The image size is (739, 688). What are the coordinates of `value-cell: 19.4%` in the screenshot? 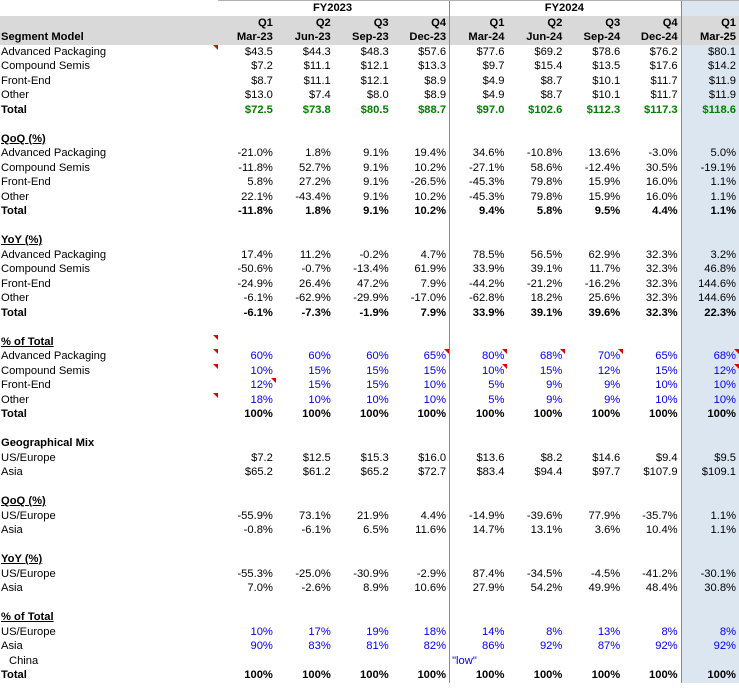 It's located at (430, 153).